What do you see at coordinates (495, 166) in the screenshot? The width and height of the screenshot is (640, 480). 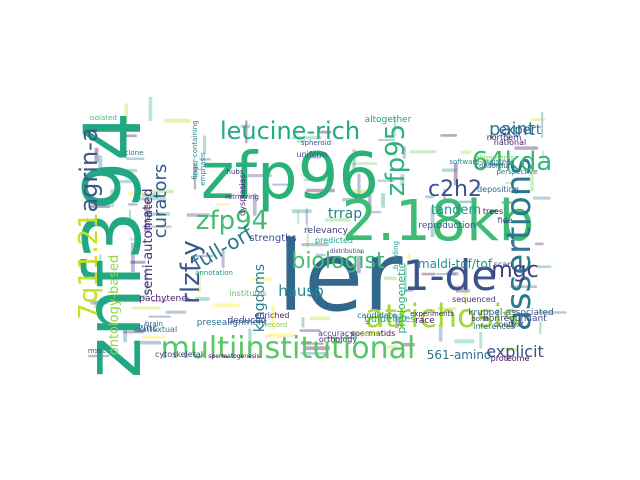 I see `cloud-word-consortium: consortium` at bounding box center [495, 166].